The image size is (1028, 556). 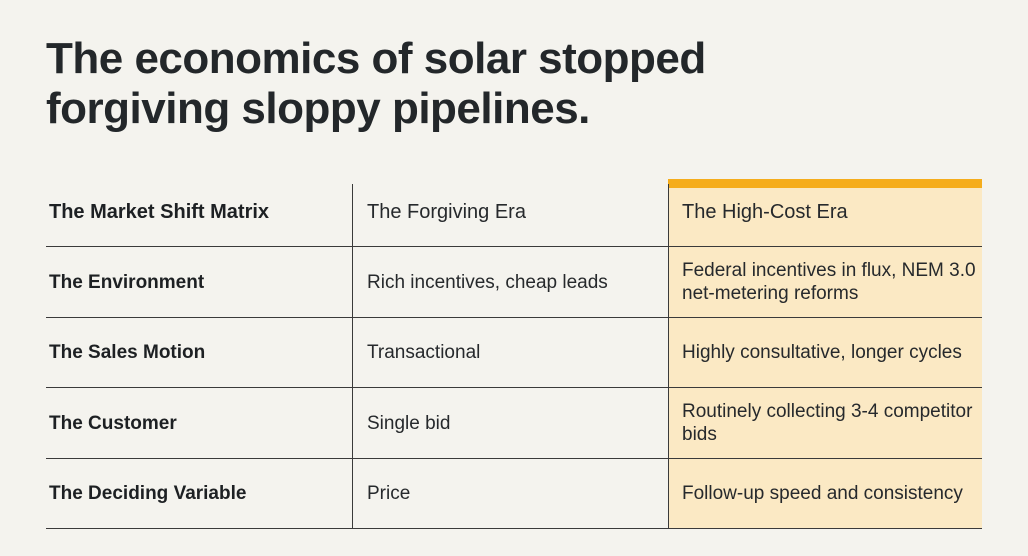 What do you see at coordinates (389, 493) in the screenshot?
I see `forgiving-era-cell: Price` at bounding box center [389, 493].